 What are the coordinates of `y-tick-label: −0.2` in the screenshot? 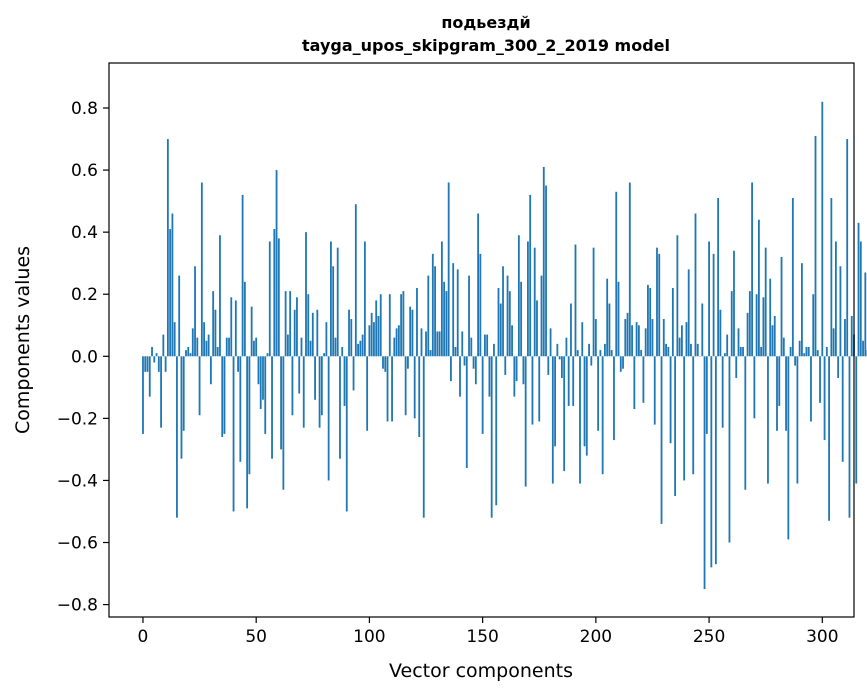 It's located at (77, 419).